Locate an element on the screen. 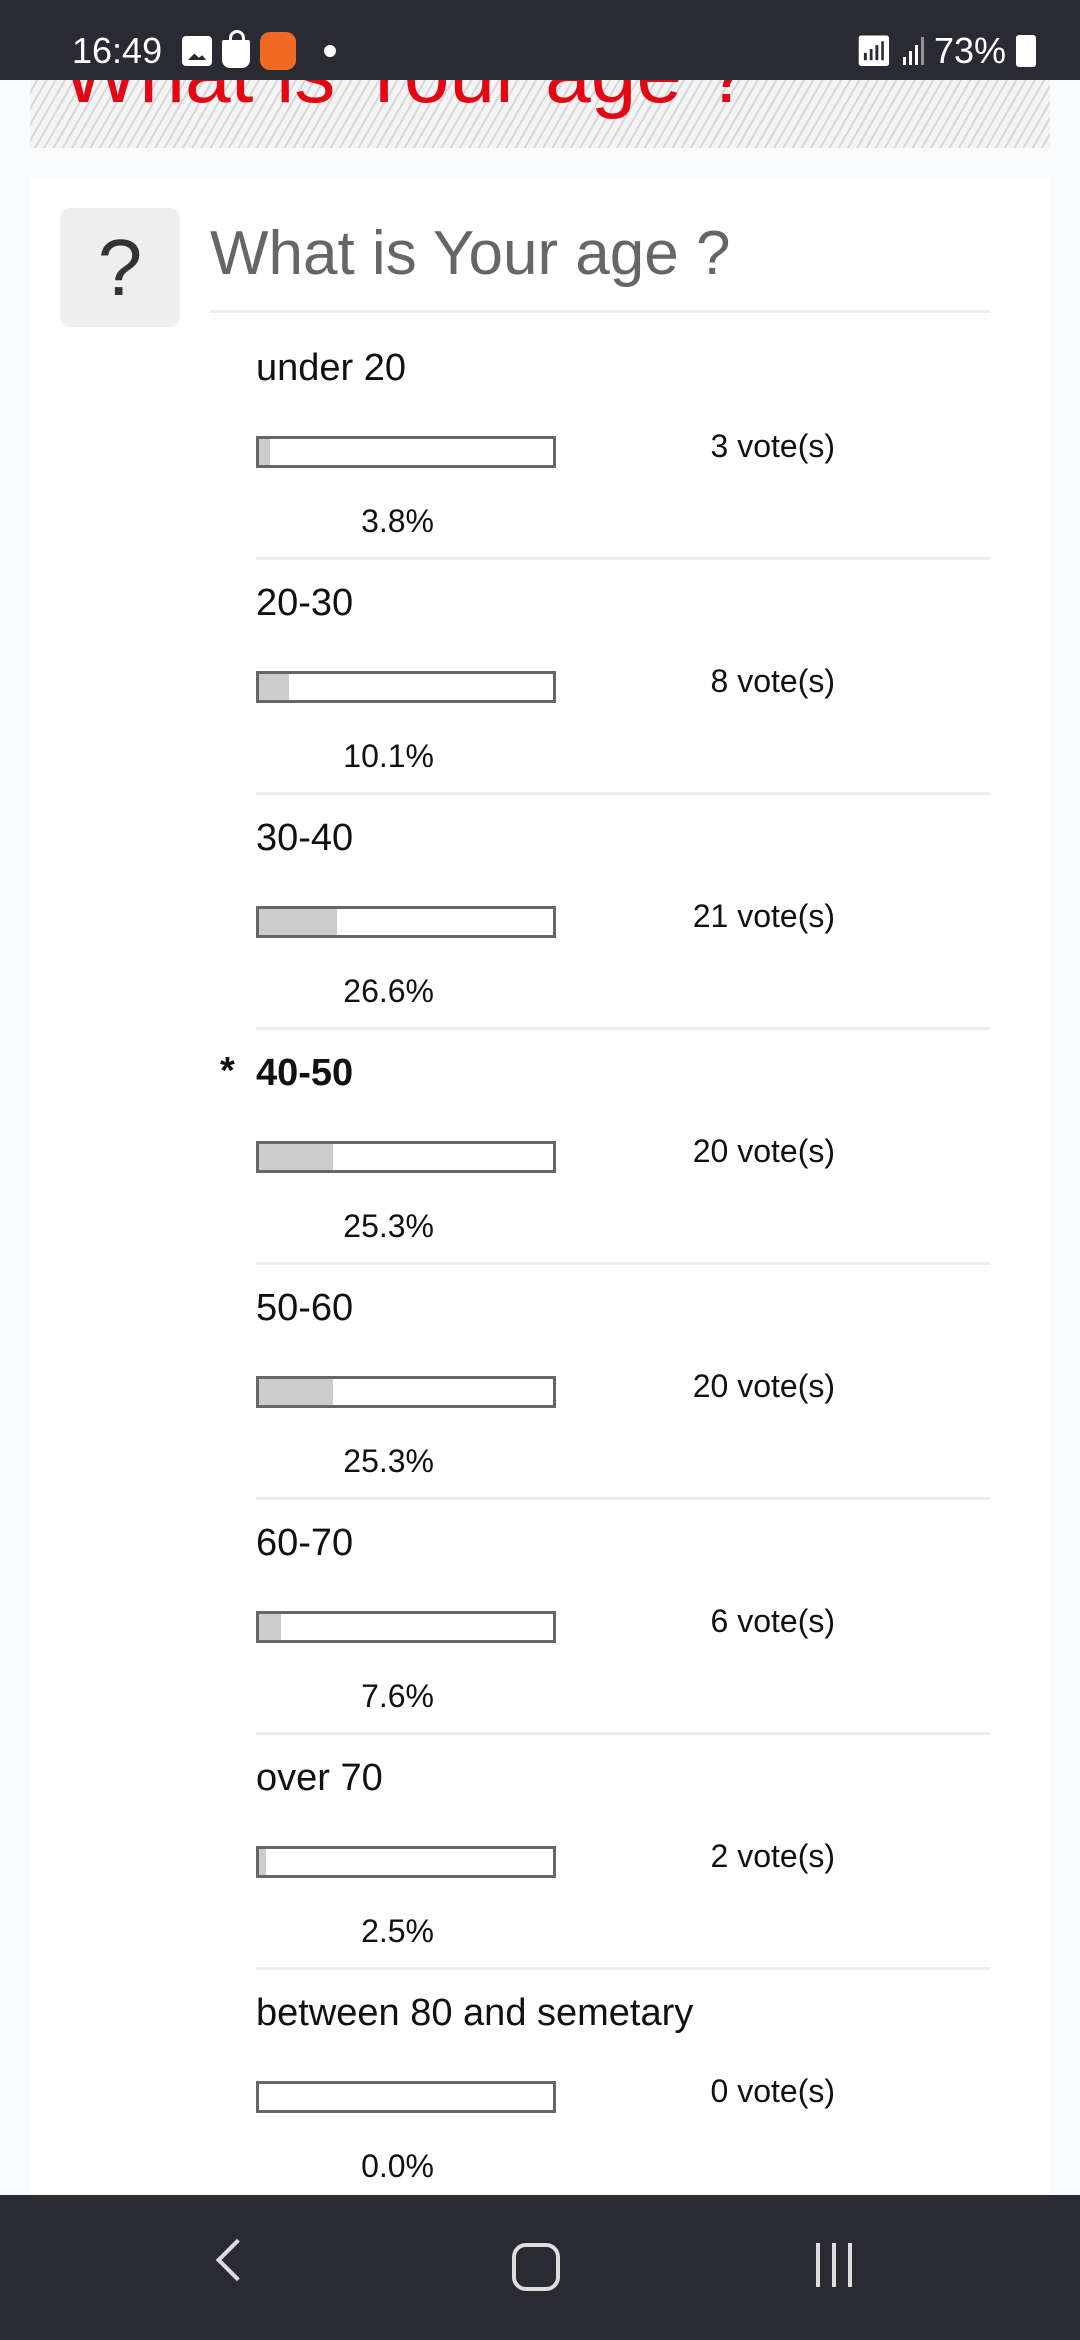  vote-count: 0 vote(s) is located at coordinates (772, 2091).